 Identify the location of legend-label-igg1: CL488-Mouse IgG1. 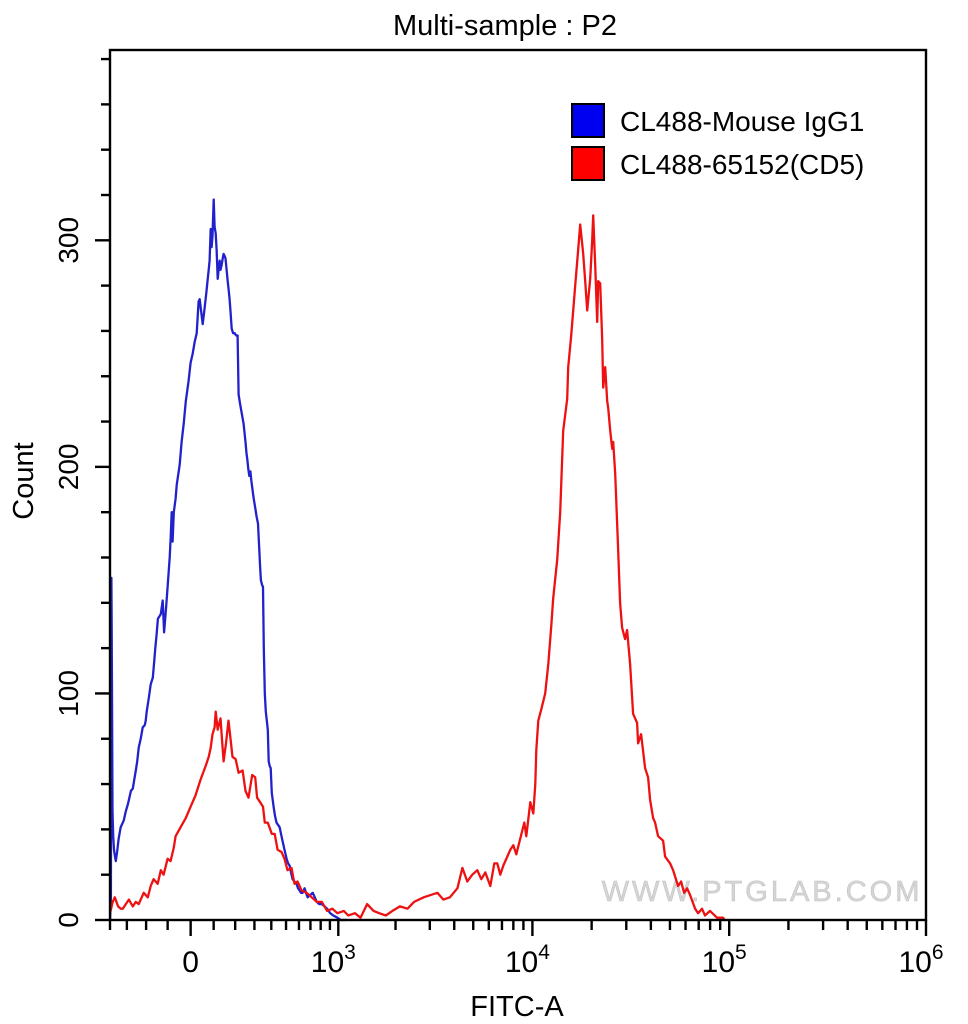
(742, 121).